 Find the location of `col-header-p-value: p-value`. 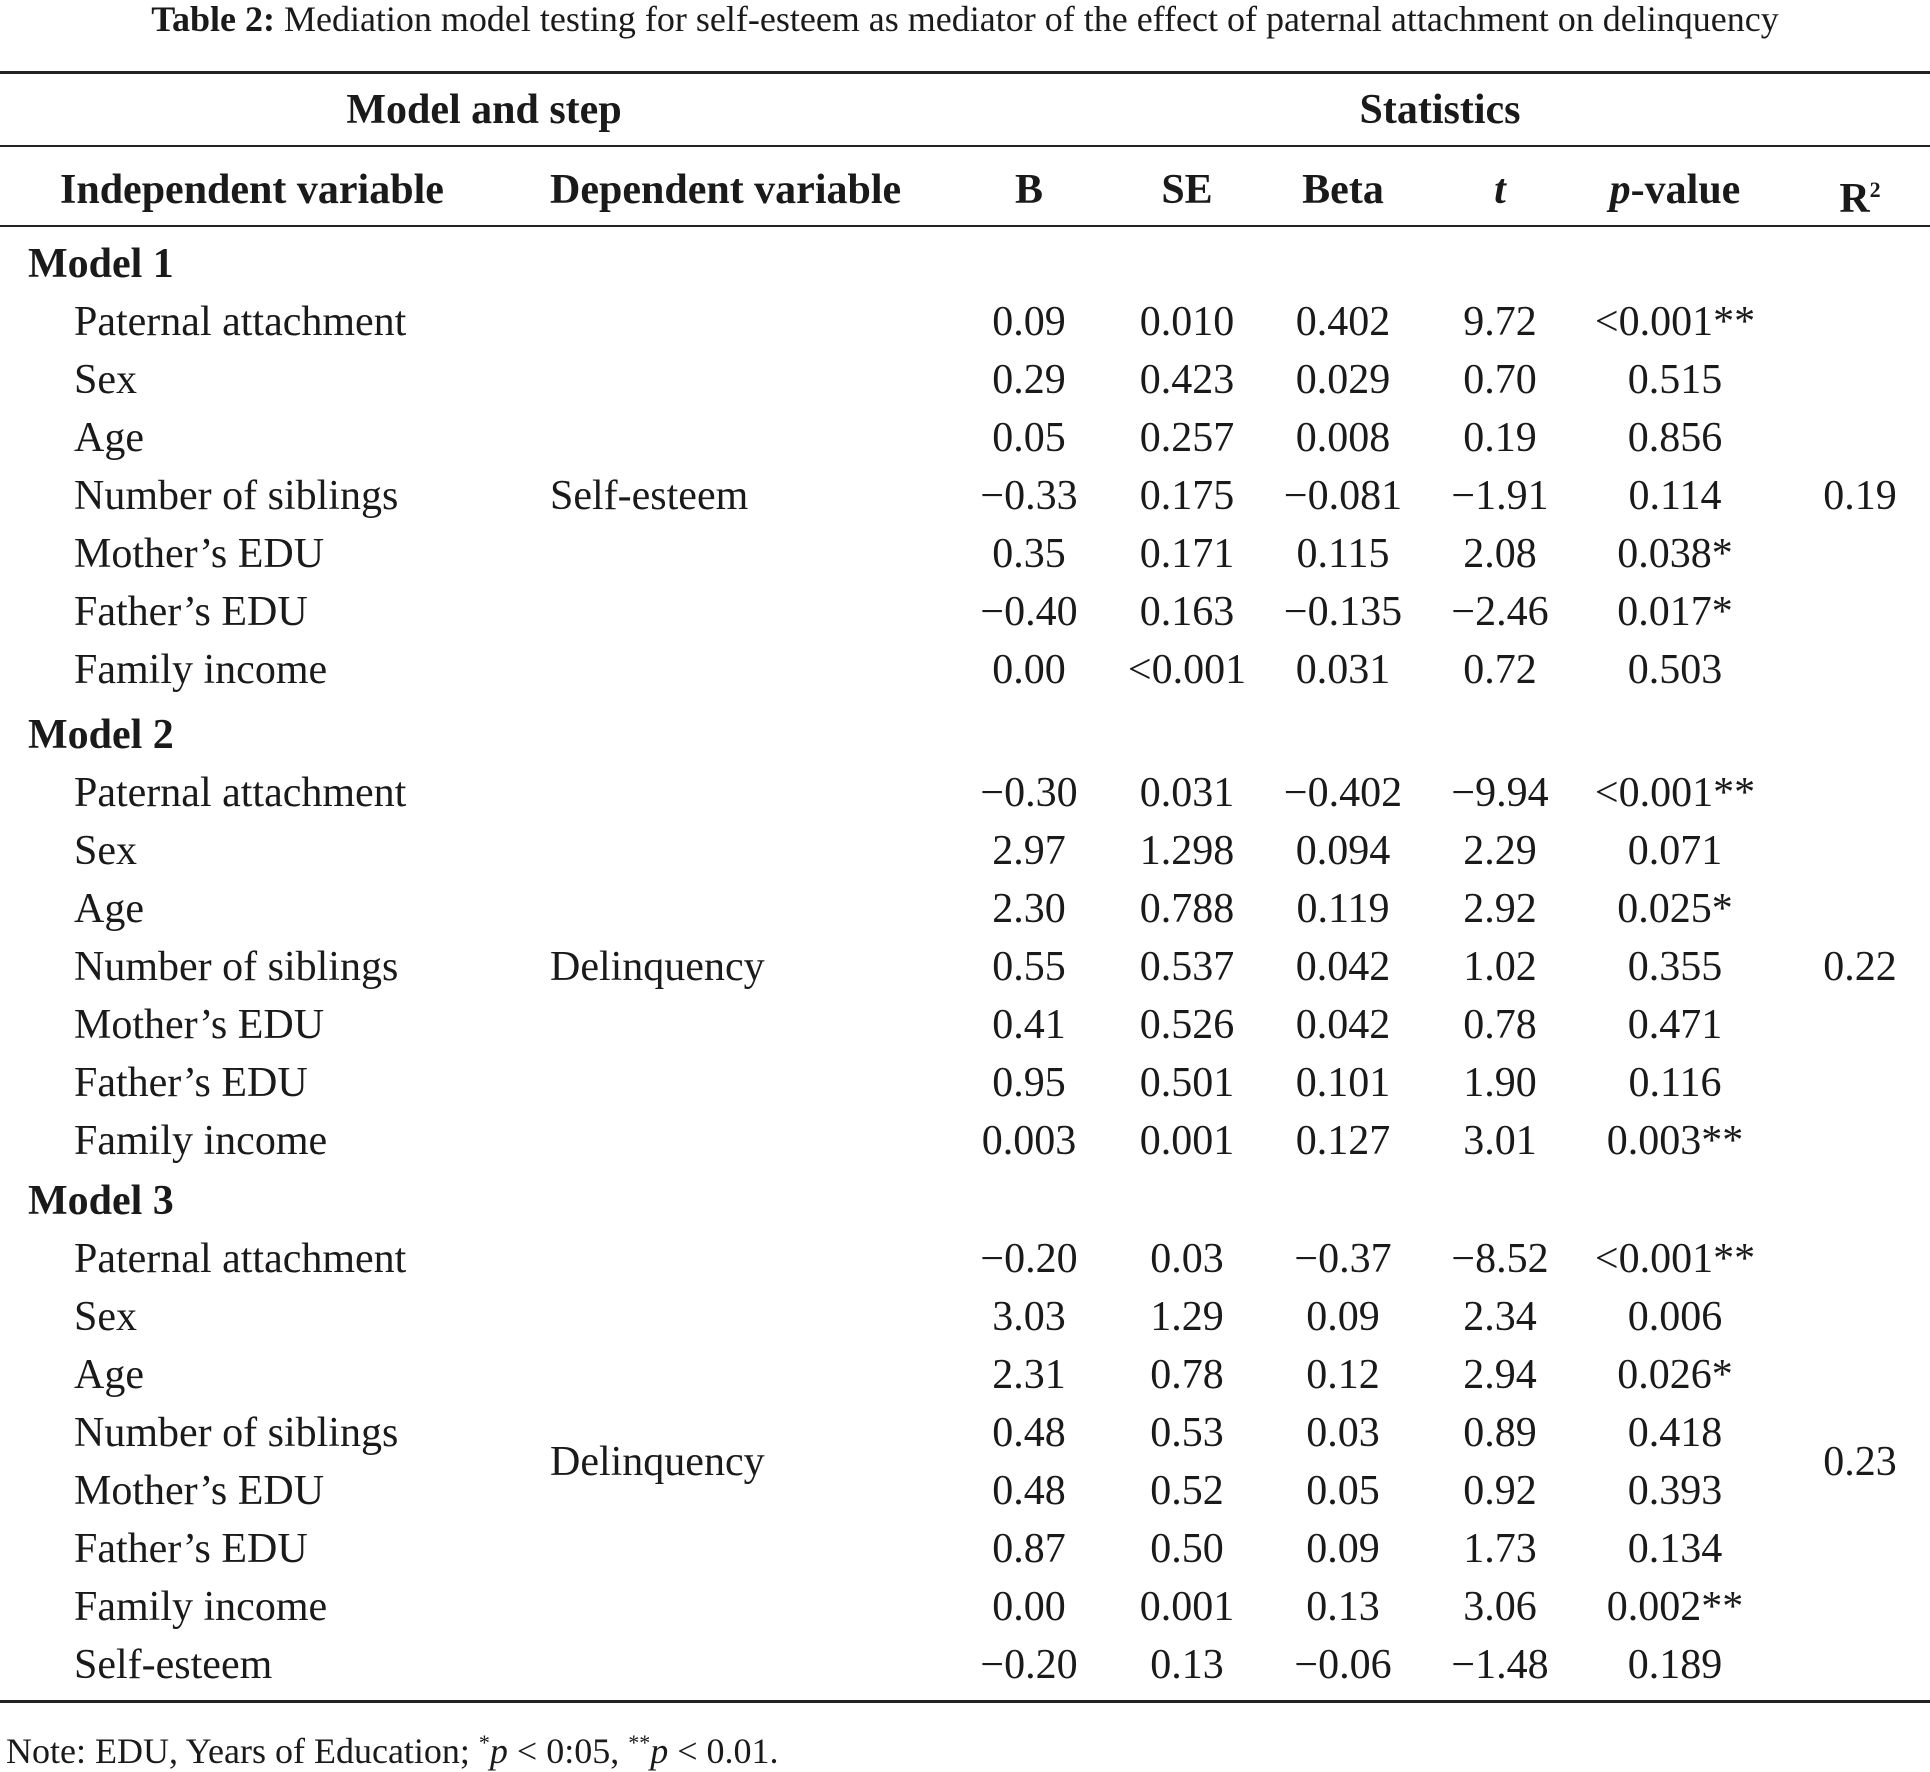

col-header-p-value: p-value is located at coordinates (1675, 190).